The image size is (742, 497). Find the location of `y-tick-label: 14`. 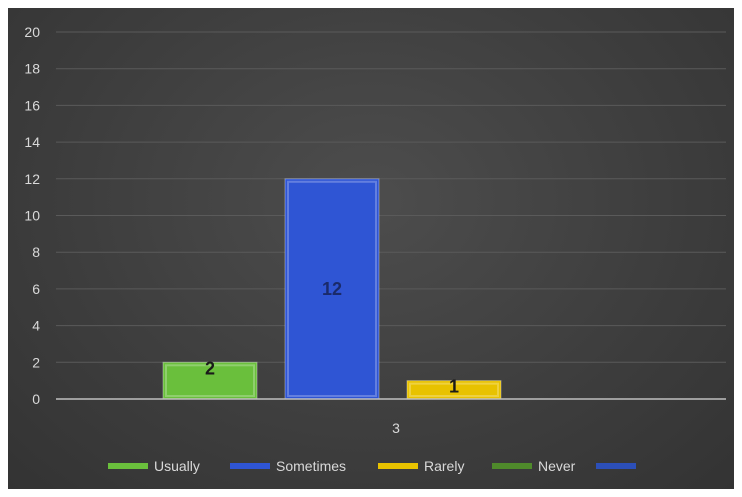

y-tick-label: 14 is located at coordinates (32, 142).